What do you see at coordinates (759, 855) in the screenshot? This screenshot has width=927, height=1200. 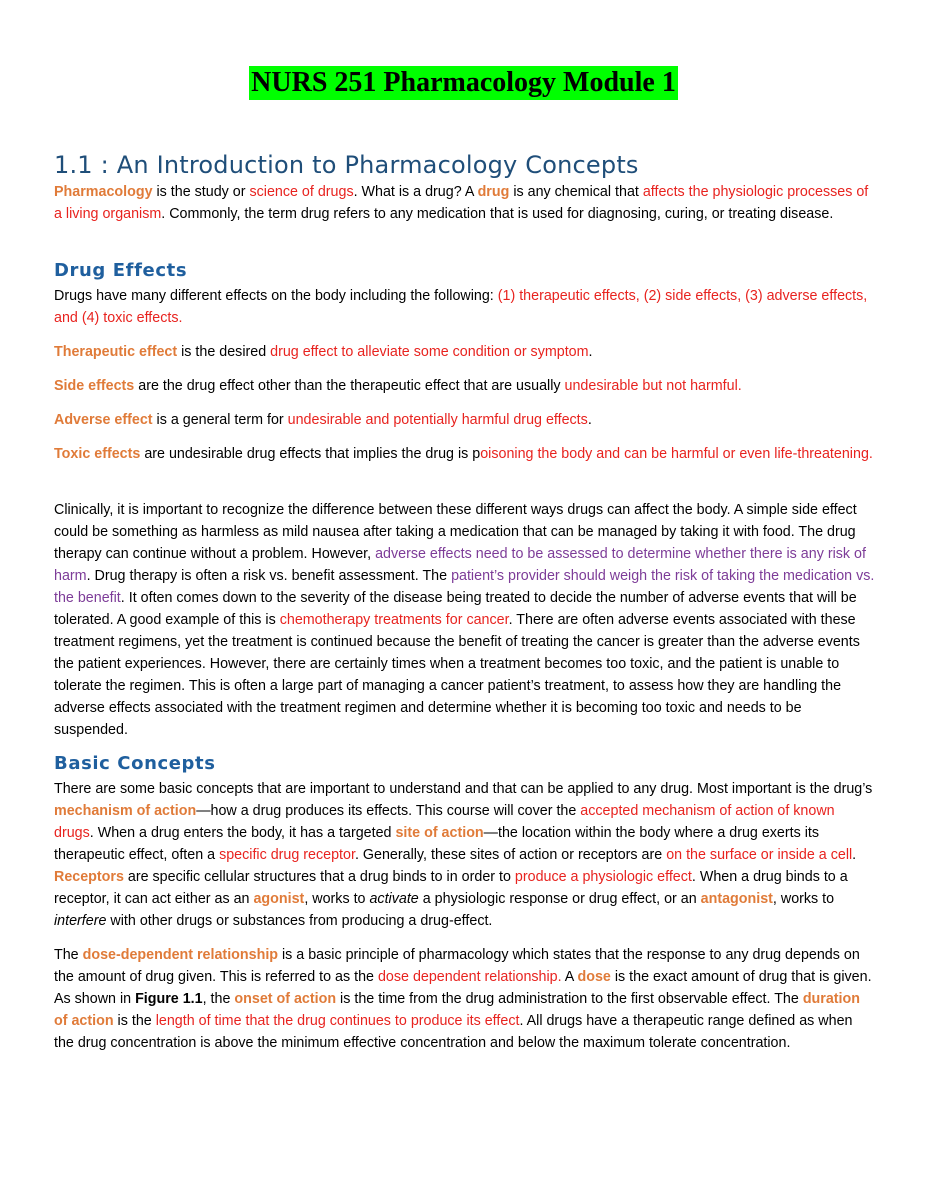 I see `emphasis-run: on the surface or inside a cell` at bounding box center [759, 855].